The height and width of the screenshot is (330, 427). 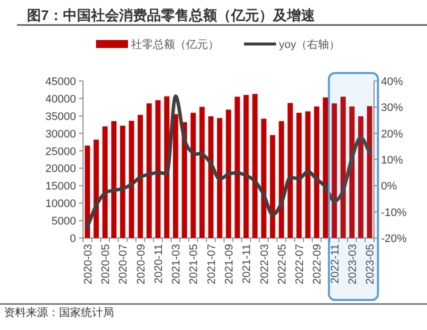 I want to click on y-tick-label: 45000, so click(x=60, y=82).